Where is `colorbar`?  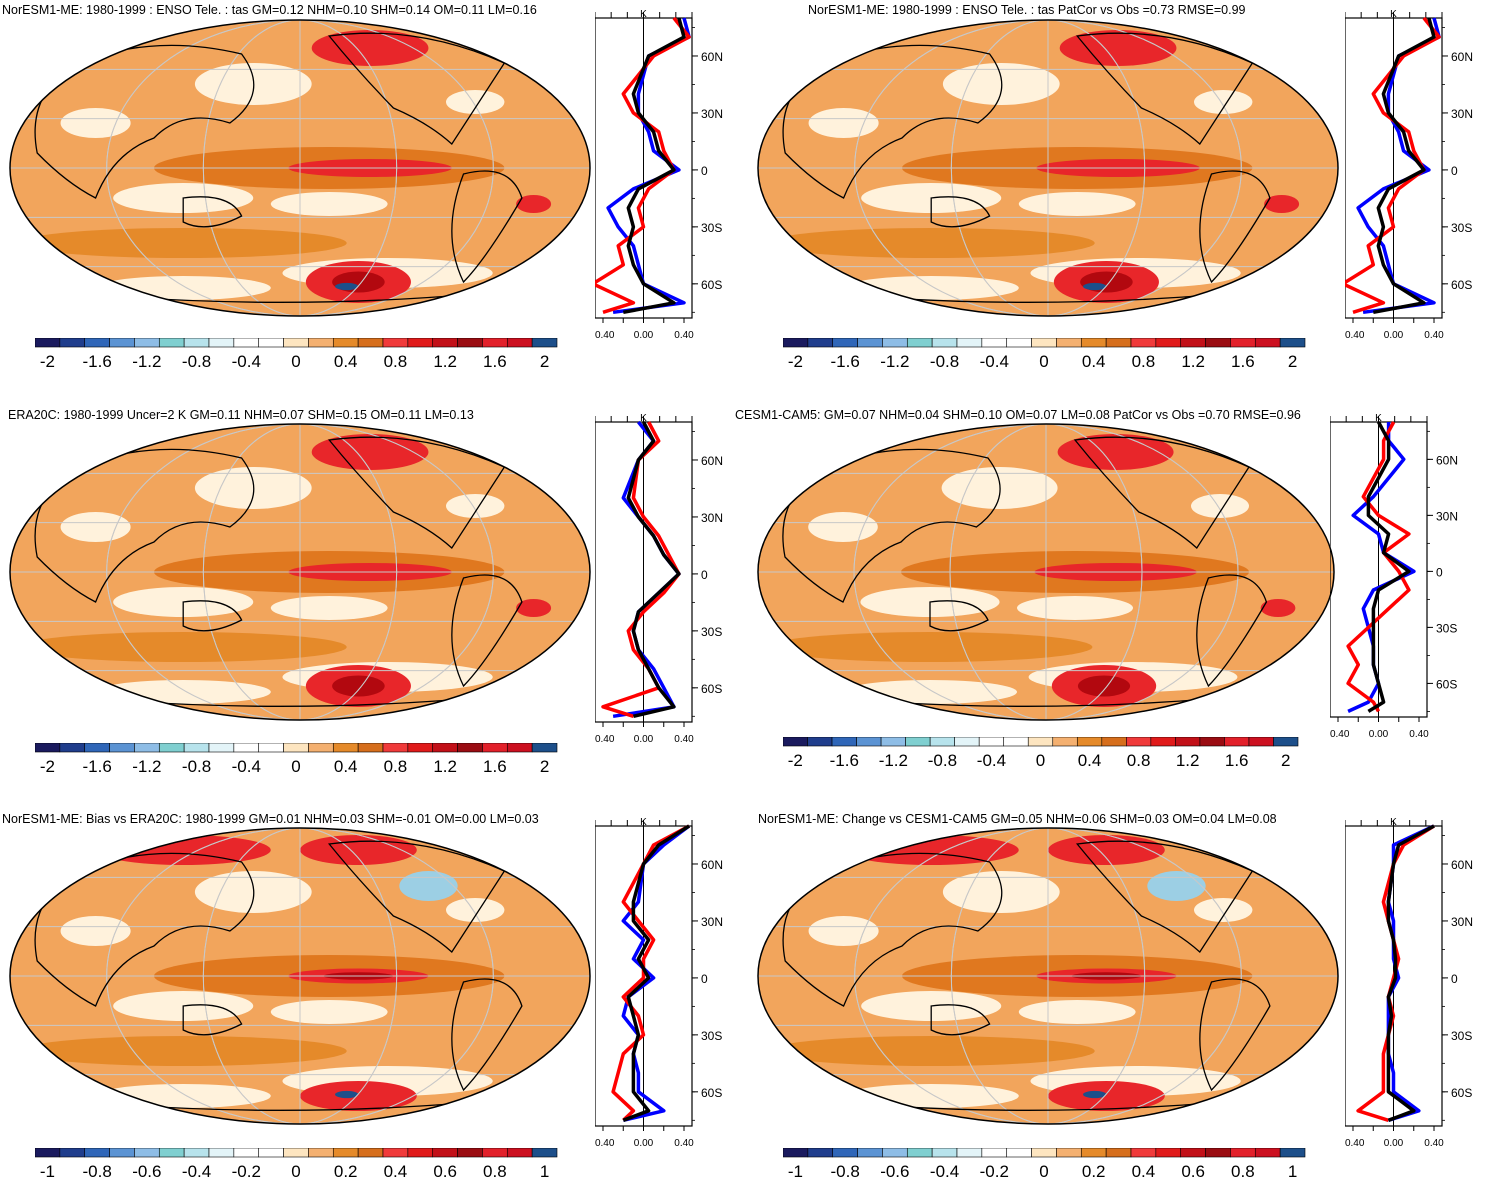 colorbar is located at coordinates (1044, 1153).